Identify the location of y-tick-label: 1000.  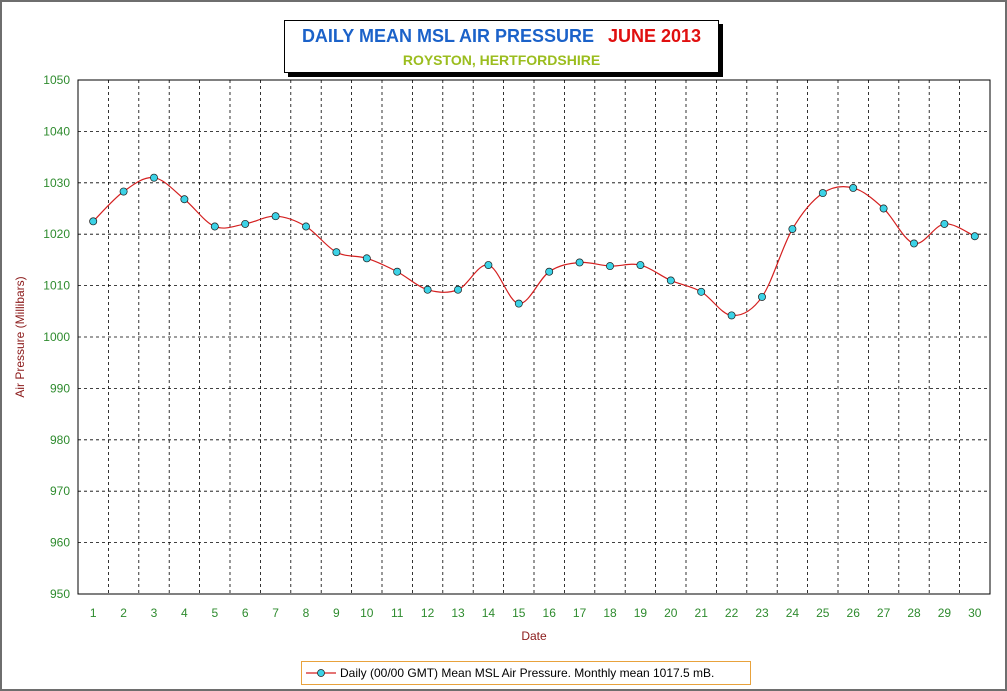
(56, 337).